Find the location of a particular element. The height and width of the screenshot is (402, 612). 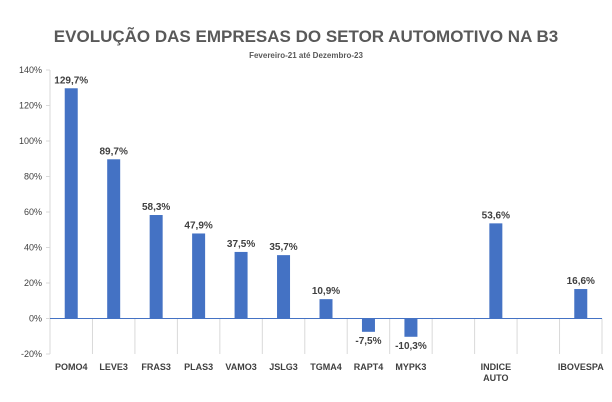

y-tick-label: 140% is located at coordinates (30, 70).